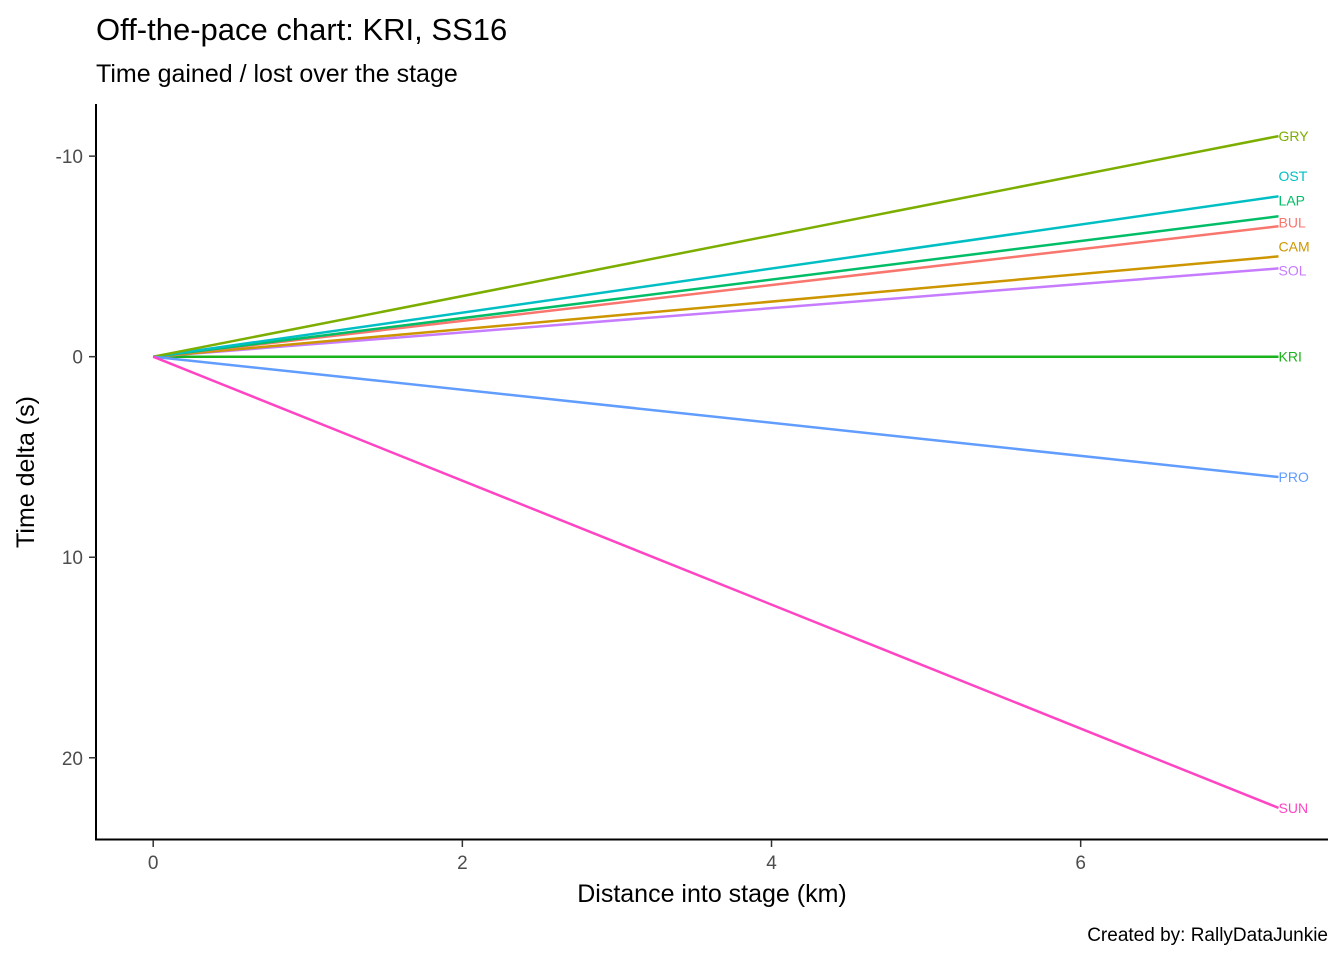  I want to click on y-axis-title: Time delta (s), so click(26, 472).